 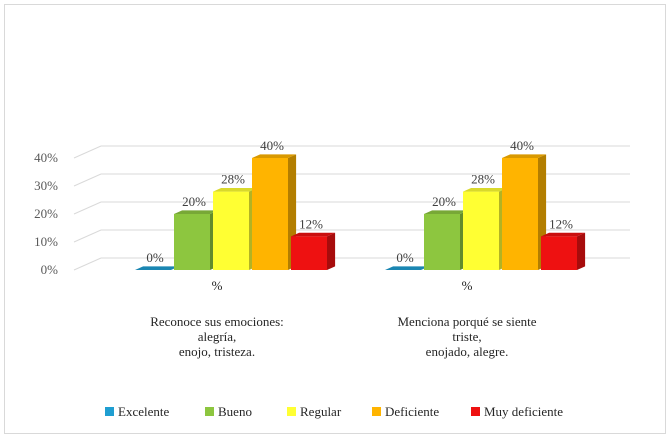 What do you see at coordinates (321, 411) in the screenshot?
I see `legend-label: Regular` at bounding box center [321, 411].